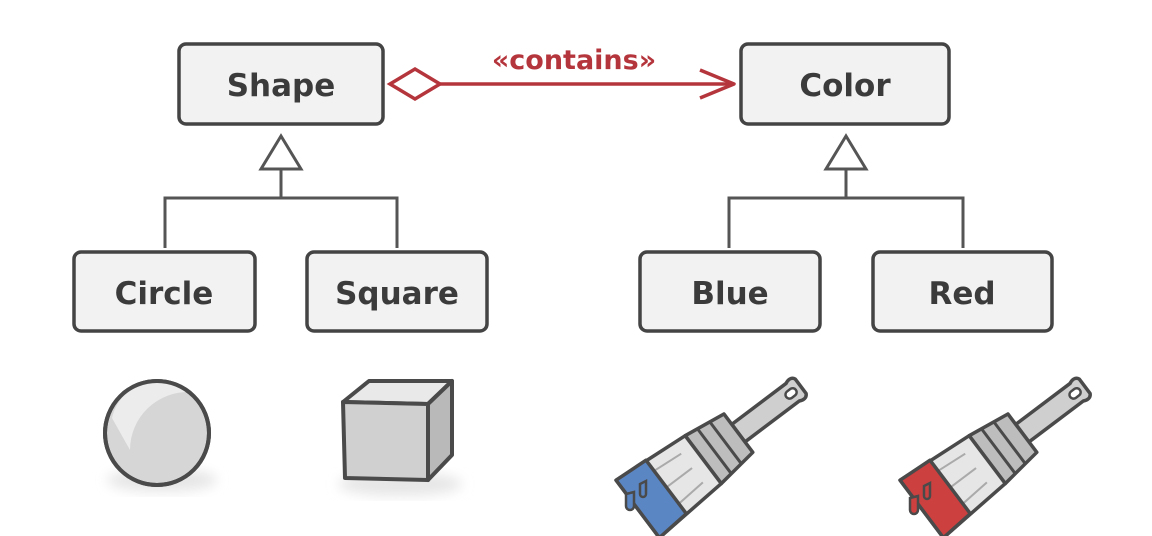 The width and height of the screenshot is (1152, 536). What do you see at coordinates (846, 190) in the screenshot?
I see `color-inheritance-connector` at bounding box center [846, 190].